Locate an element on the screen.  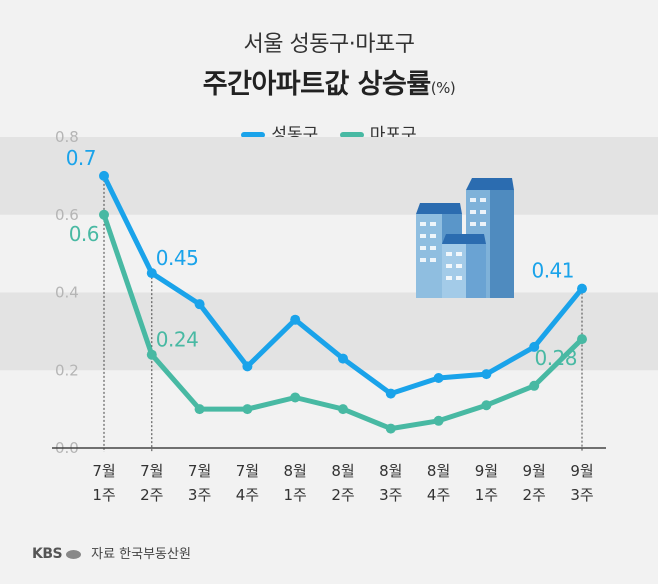
apartment-building-icon is located at coordinates (465, 238).